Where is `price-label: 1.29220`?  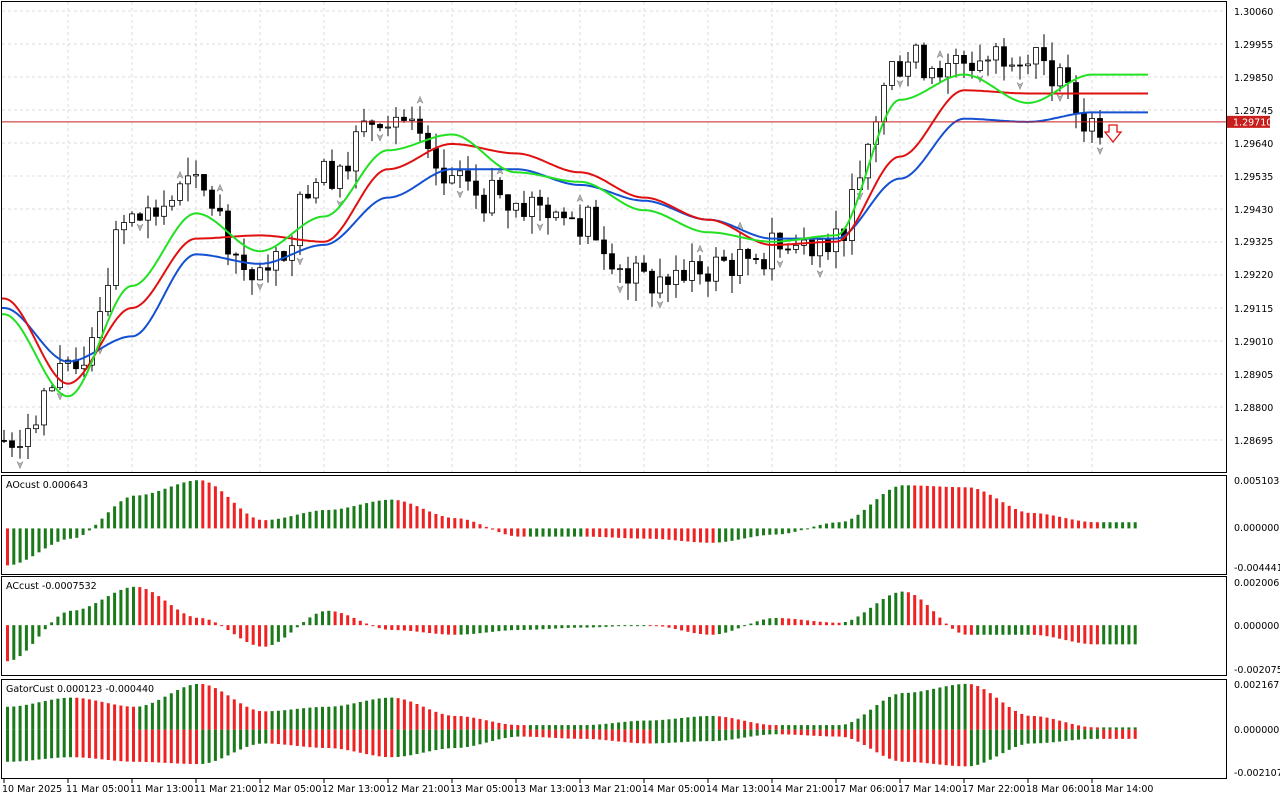 price-label: 1.29220 is located at coordinates (1253, 275).